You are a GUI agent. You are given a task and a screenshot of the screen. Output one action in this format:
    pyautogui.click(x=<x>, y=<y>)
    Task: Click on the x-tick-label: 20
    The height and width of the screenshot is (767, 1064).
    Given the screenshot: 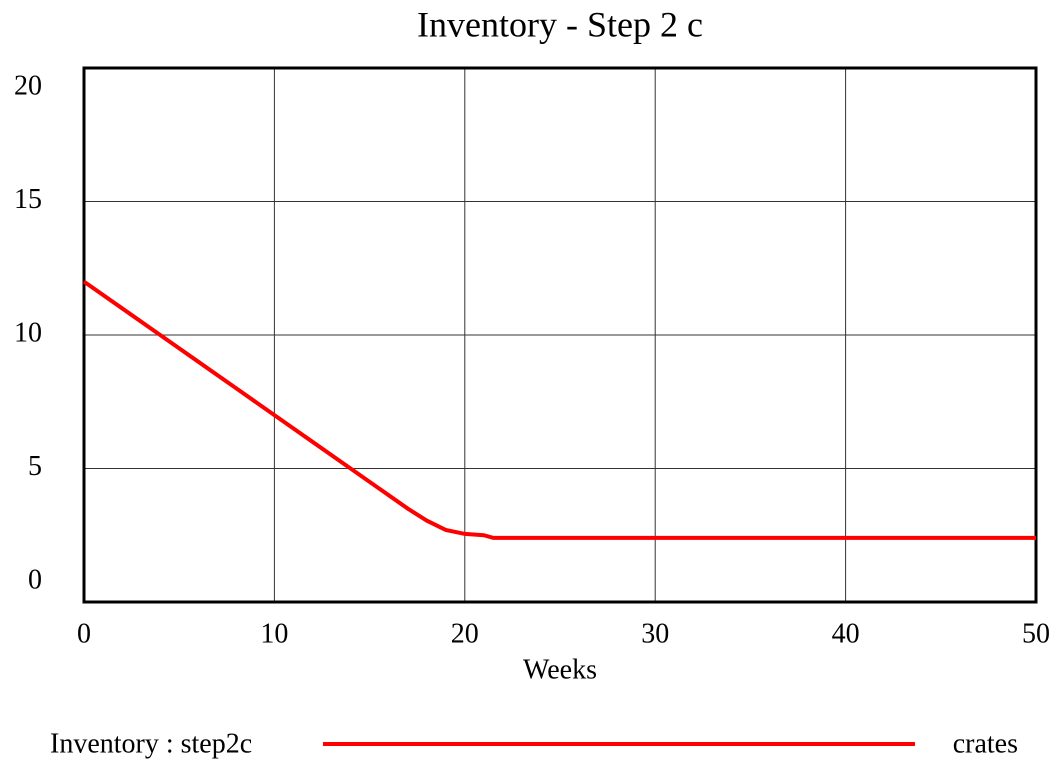 What is the action you would take?
    pyautogui.click(x=465, y=633)
    